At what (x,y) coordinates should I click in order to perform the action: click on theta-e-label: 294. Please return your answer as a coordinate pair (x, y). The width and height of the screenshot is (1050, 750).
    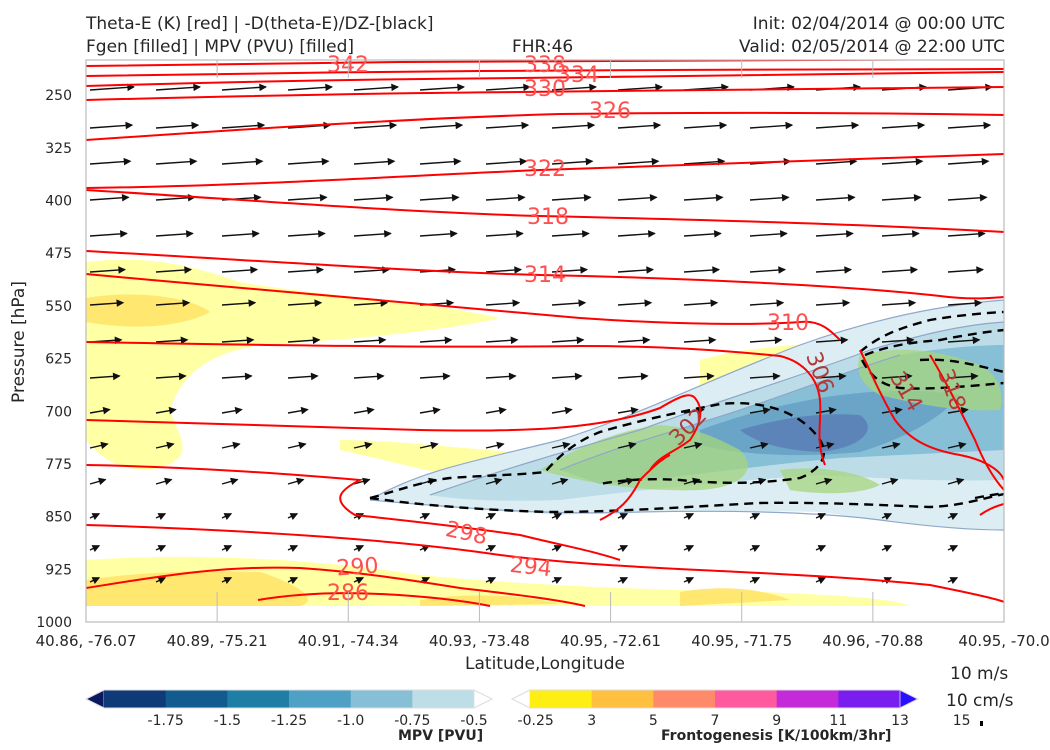
    Looking at the image, I should click on (530, 567).